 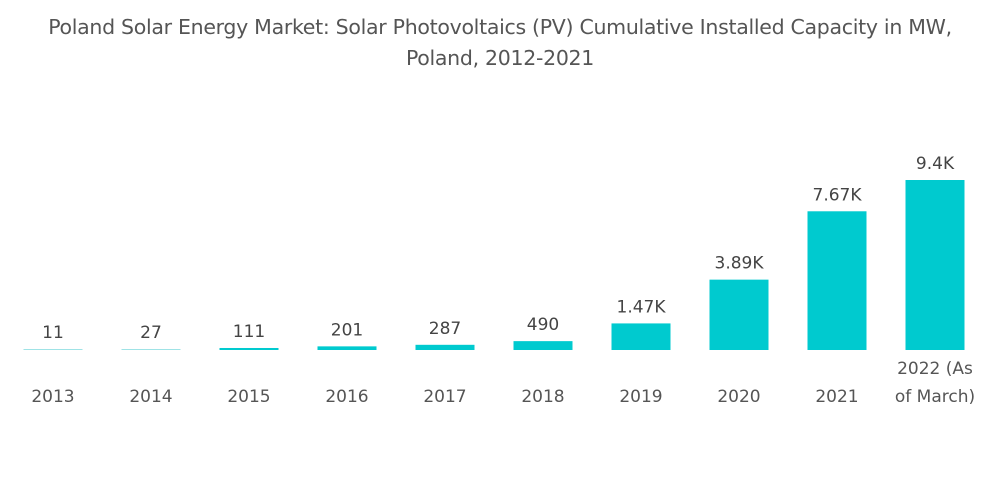 What do you see at coordinates (836, 397) in the screenshot?
I see `x-tick-label-8: 2021` at bounding box center [836, 397].